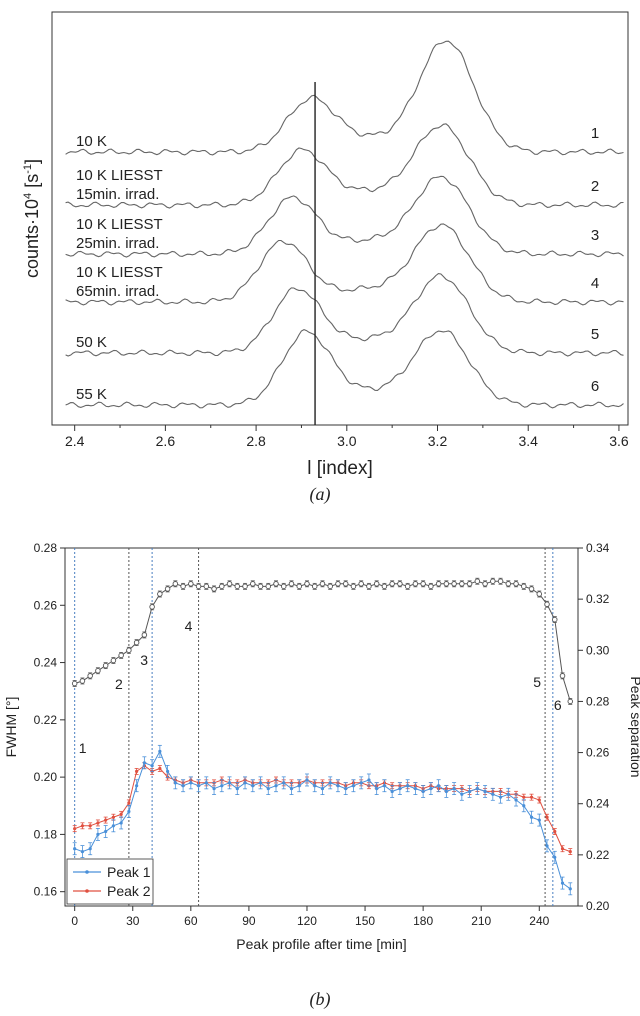 The width and height of the screenshot is (640, 1016). I want to click on y-right-tick-label: 0.28, so click(598, 701).